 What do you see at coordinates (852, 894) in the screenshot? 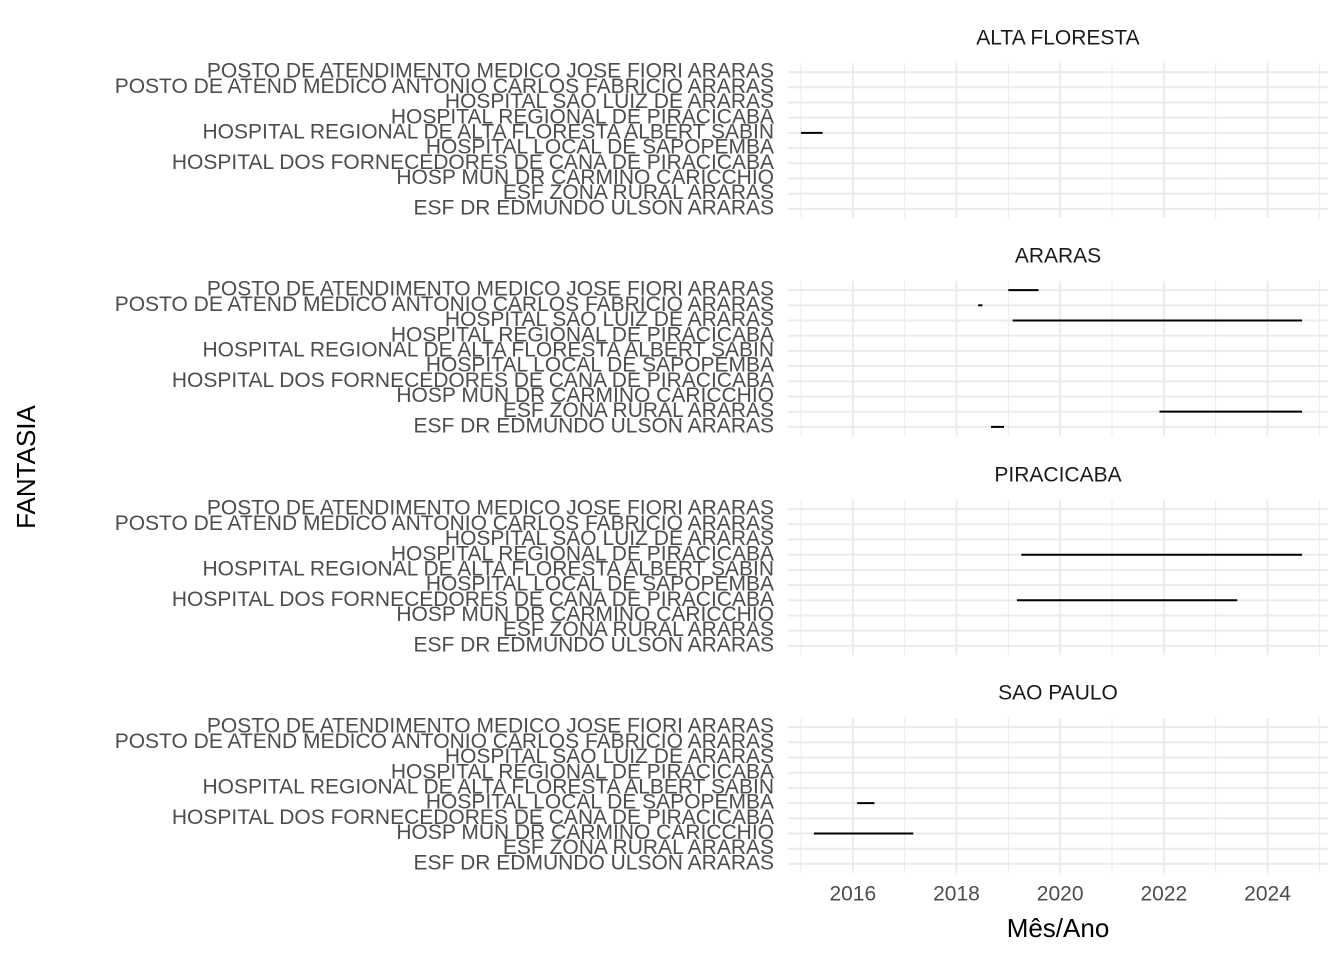
I see `x-tick-label: 2016` at bounding box center [852, 894].